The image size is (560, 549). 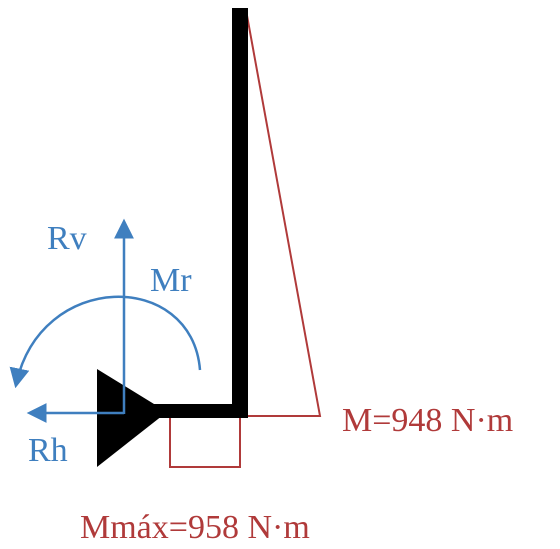 I want to click on label-moment-at-corner: M=948 N·m, so click(x=427, y=420).